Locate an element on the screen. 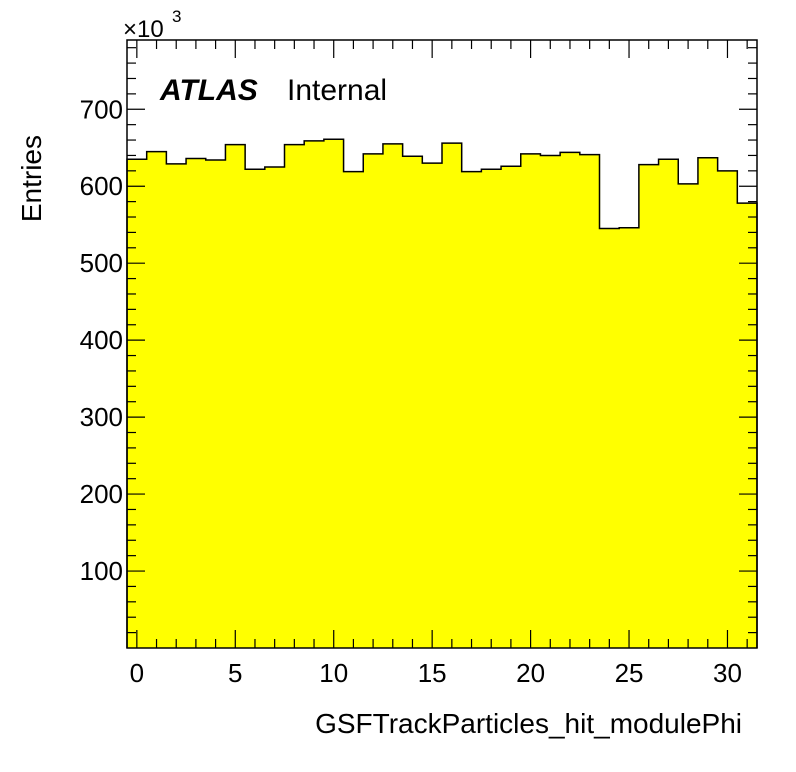 Image resolution: width=796 pixels, height=772 pixels. y-tick-label: 200 is located at coordinates (101, 494).